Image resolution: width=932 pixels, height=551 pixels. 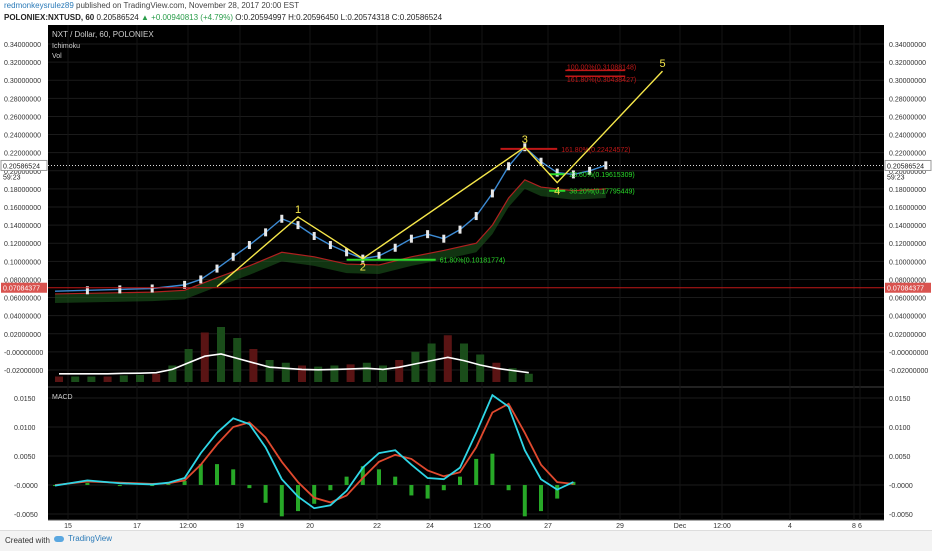 I want to click on time-tick-label: 8, so click(x=854, y=526).